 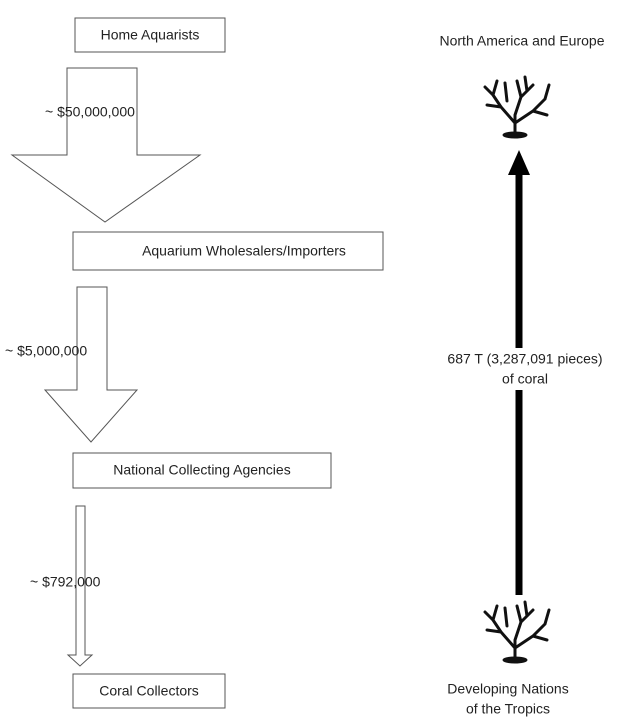 What do you see at coordinates (65, 582) in the screenshot?
I see `flow-amount: ~ $792,000` at bounding box center [65, 582].